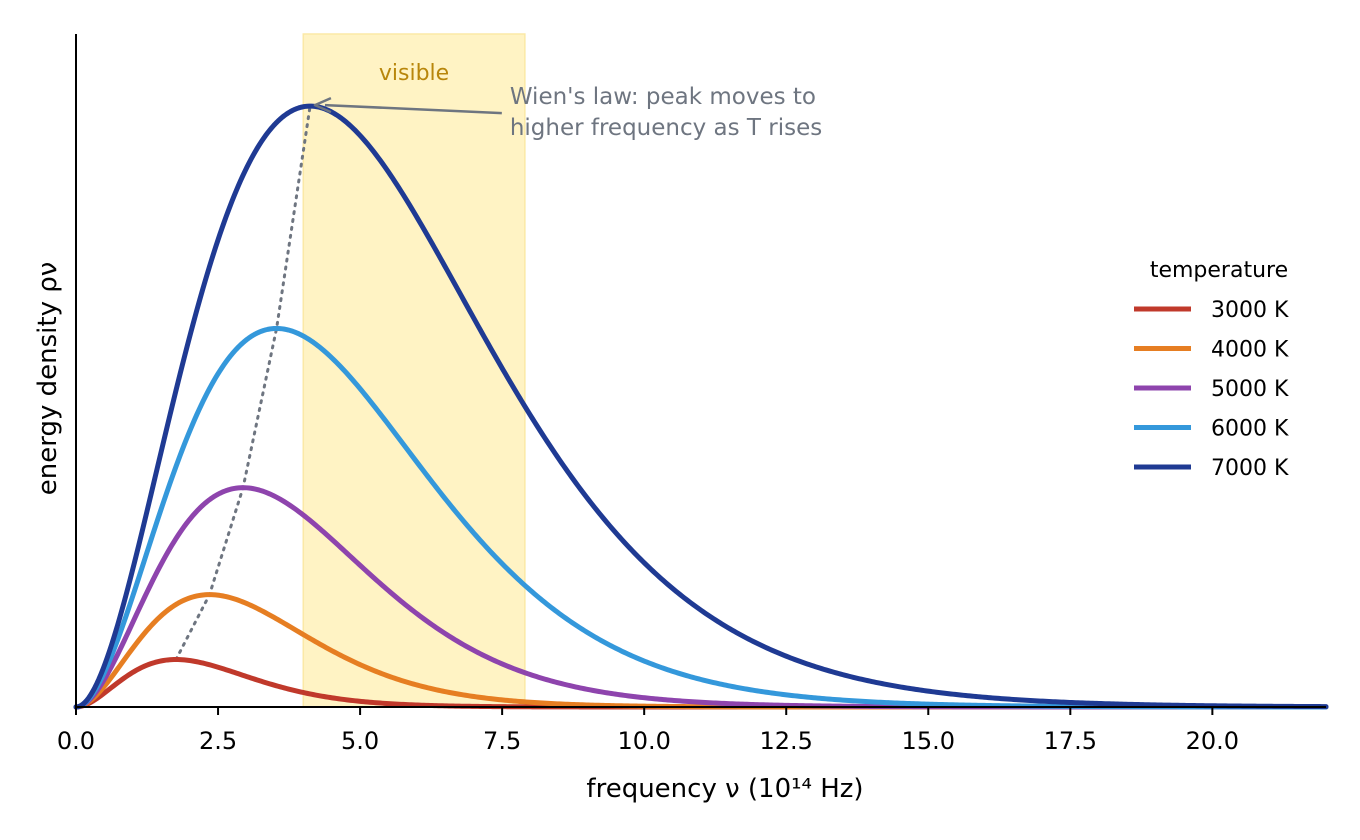 The height and width of the screenshot is (840, 1360). What do you see at coordinates (413, 109) in the screenshot?
I see `annotation-arrow-line` at bounding box center [413, 109].